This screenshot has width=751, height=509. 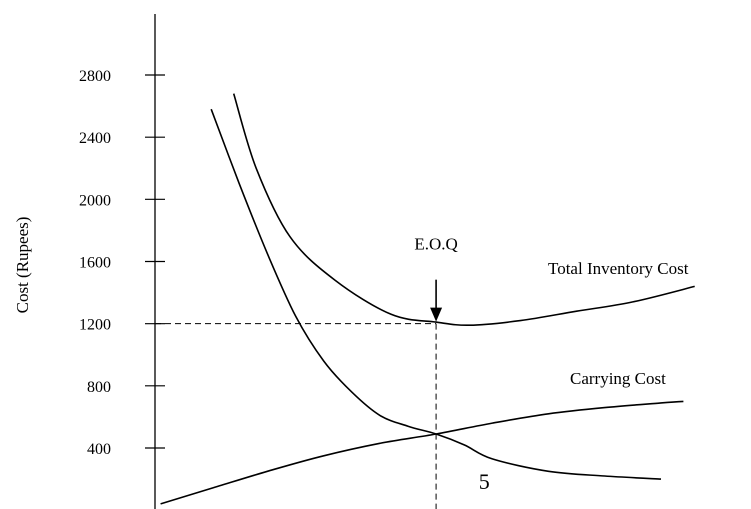 I want to click on y-tick-label: 2800, so click(x=95, y=76).